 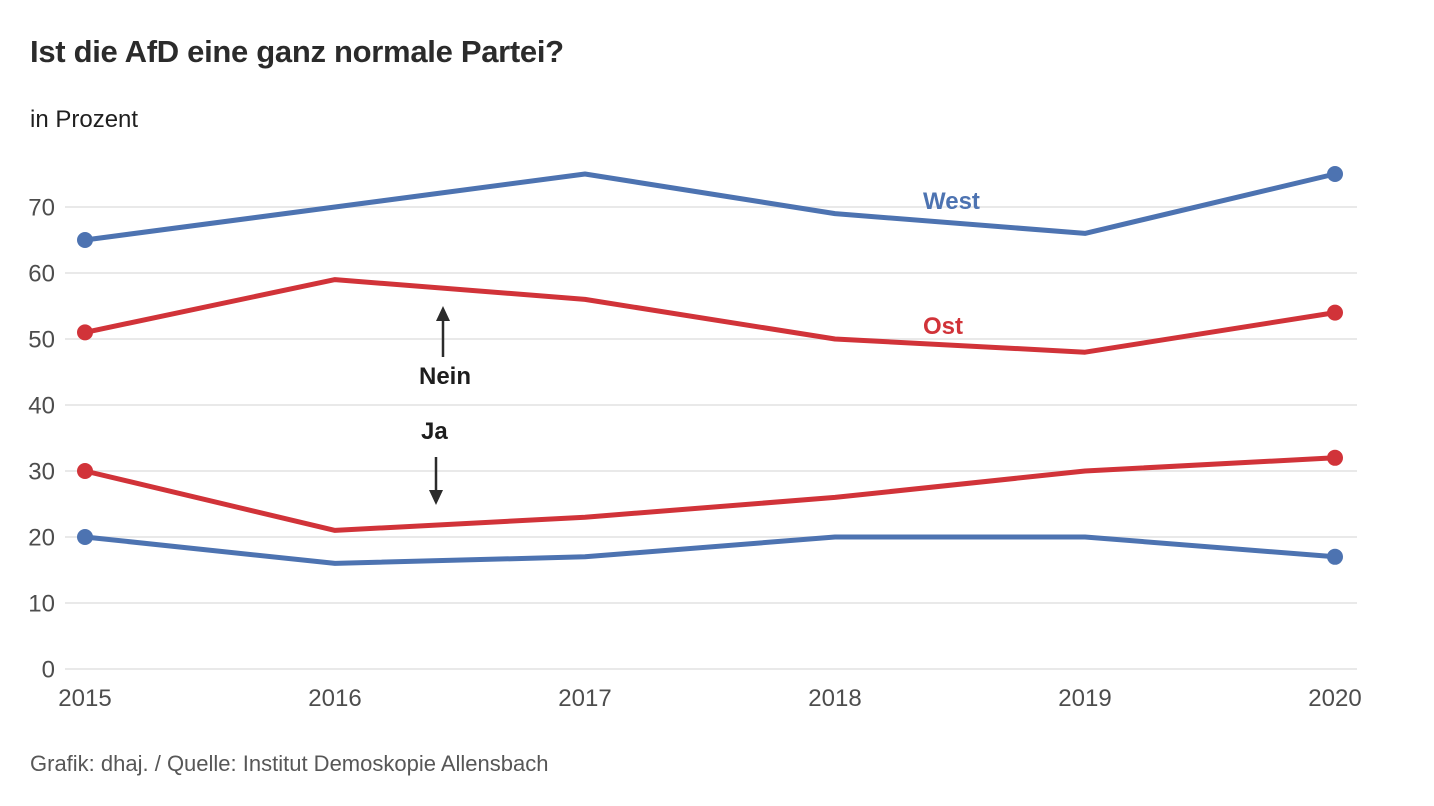 I want to click on y-tick-label: 50, so click(x=41, y=340).